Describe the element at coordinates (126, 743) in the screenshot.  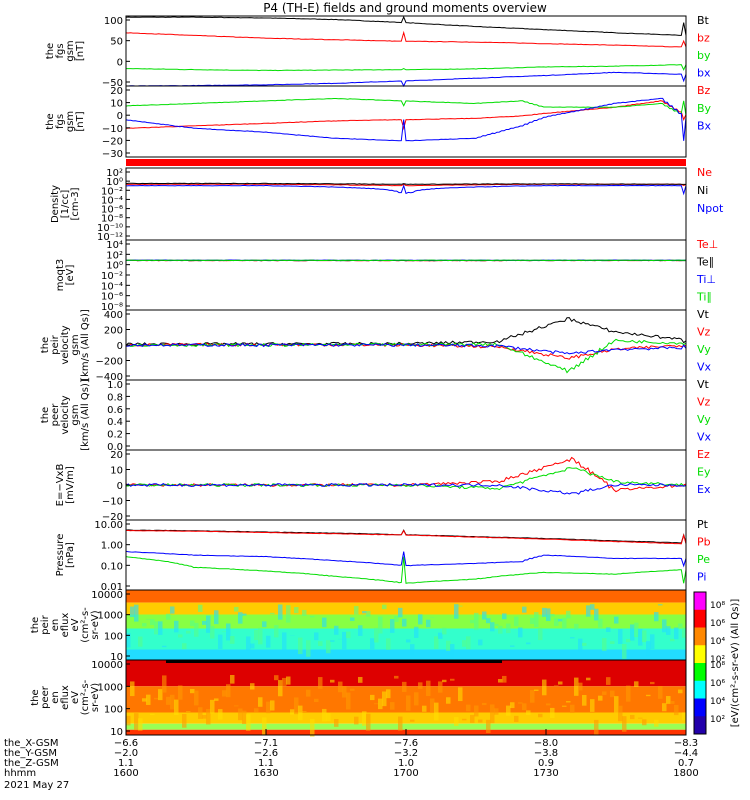
I see `x-tick-value: −6.6` at that location.